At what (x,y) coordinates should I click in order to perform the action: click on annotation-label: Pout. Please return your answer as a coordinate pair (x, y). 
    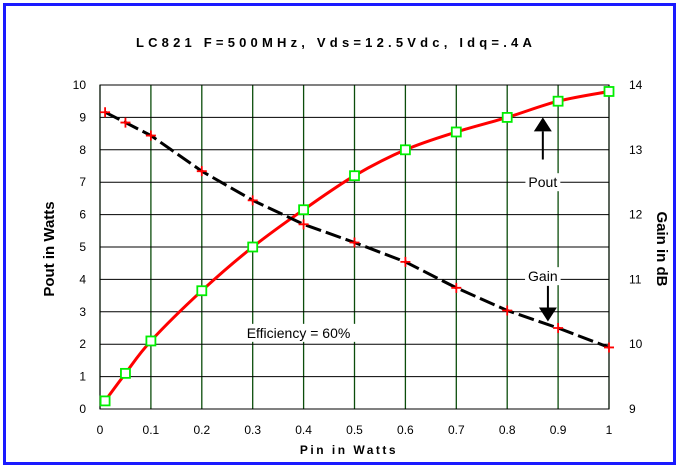
    Looking at the image, I should click on (542, 182).